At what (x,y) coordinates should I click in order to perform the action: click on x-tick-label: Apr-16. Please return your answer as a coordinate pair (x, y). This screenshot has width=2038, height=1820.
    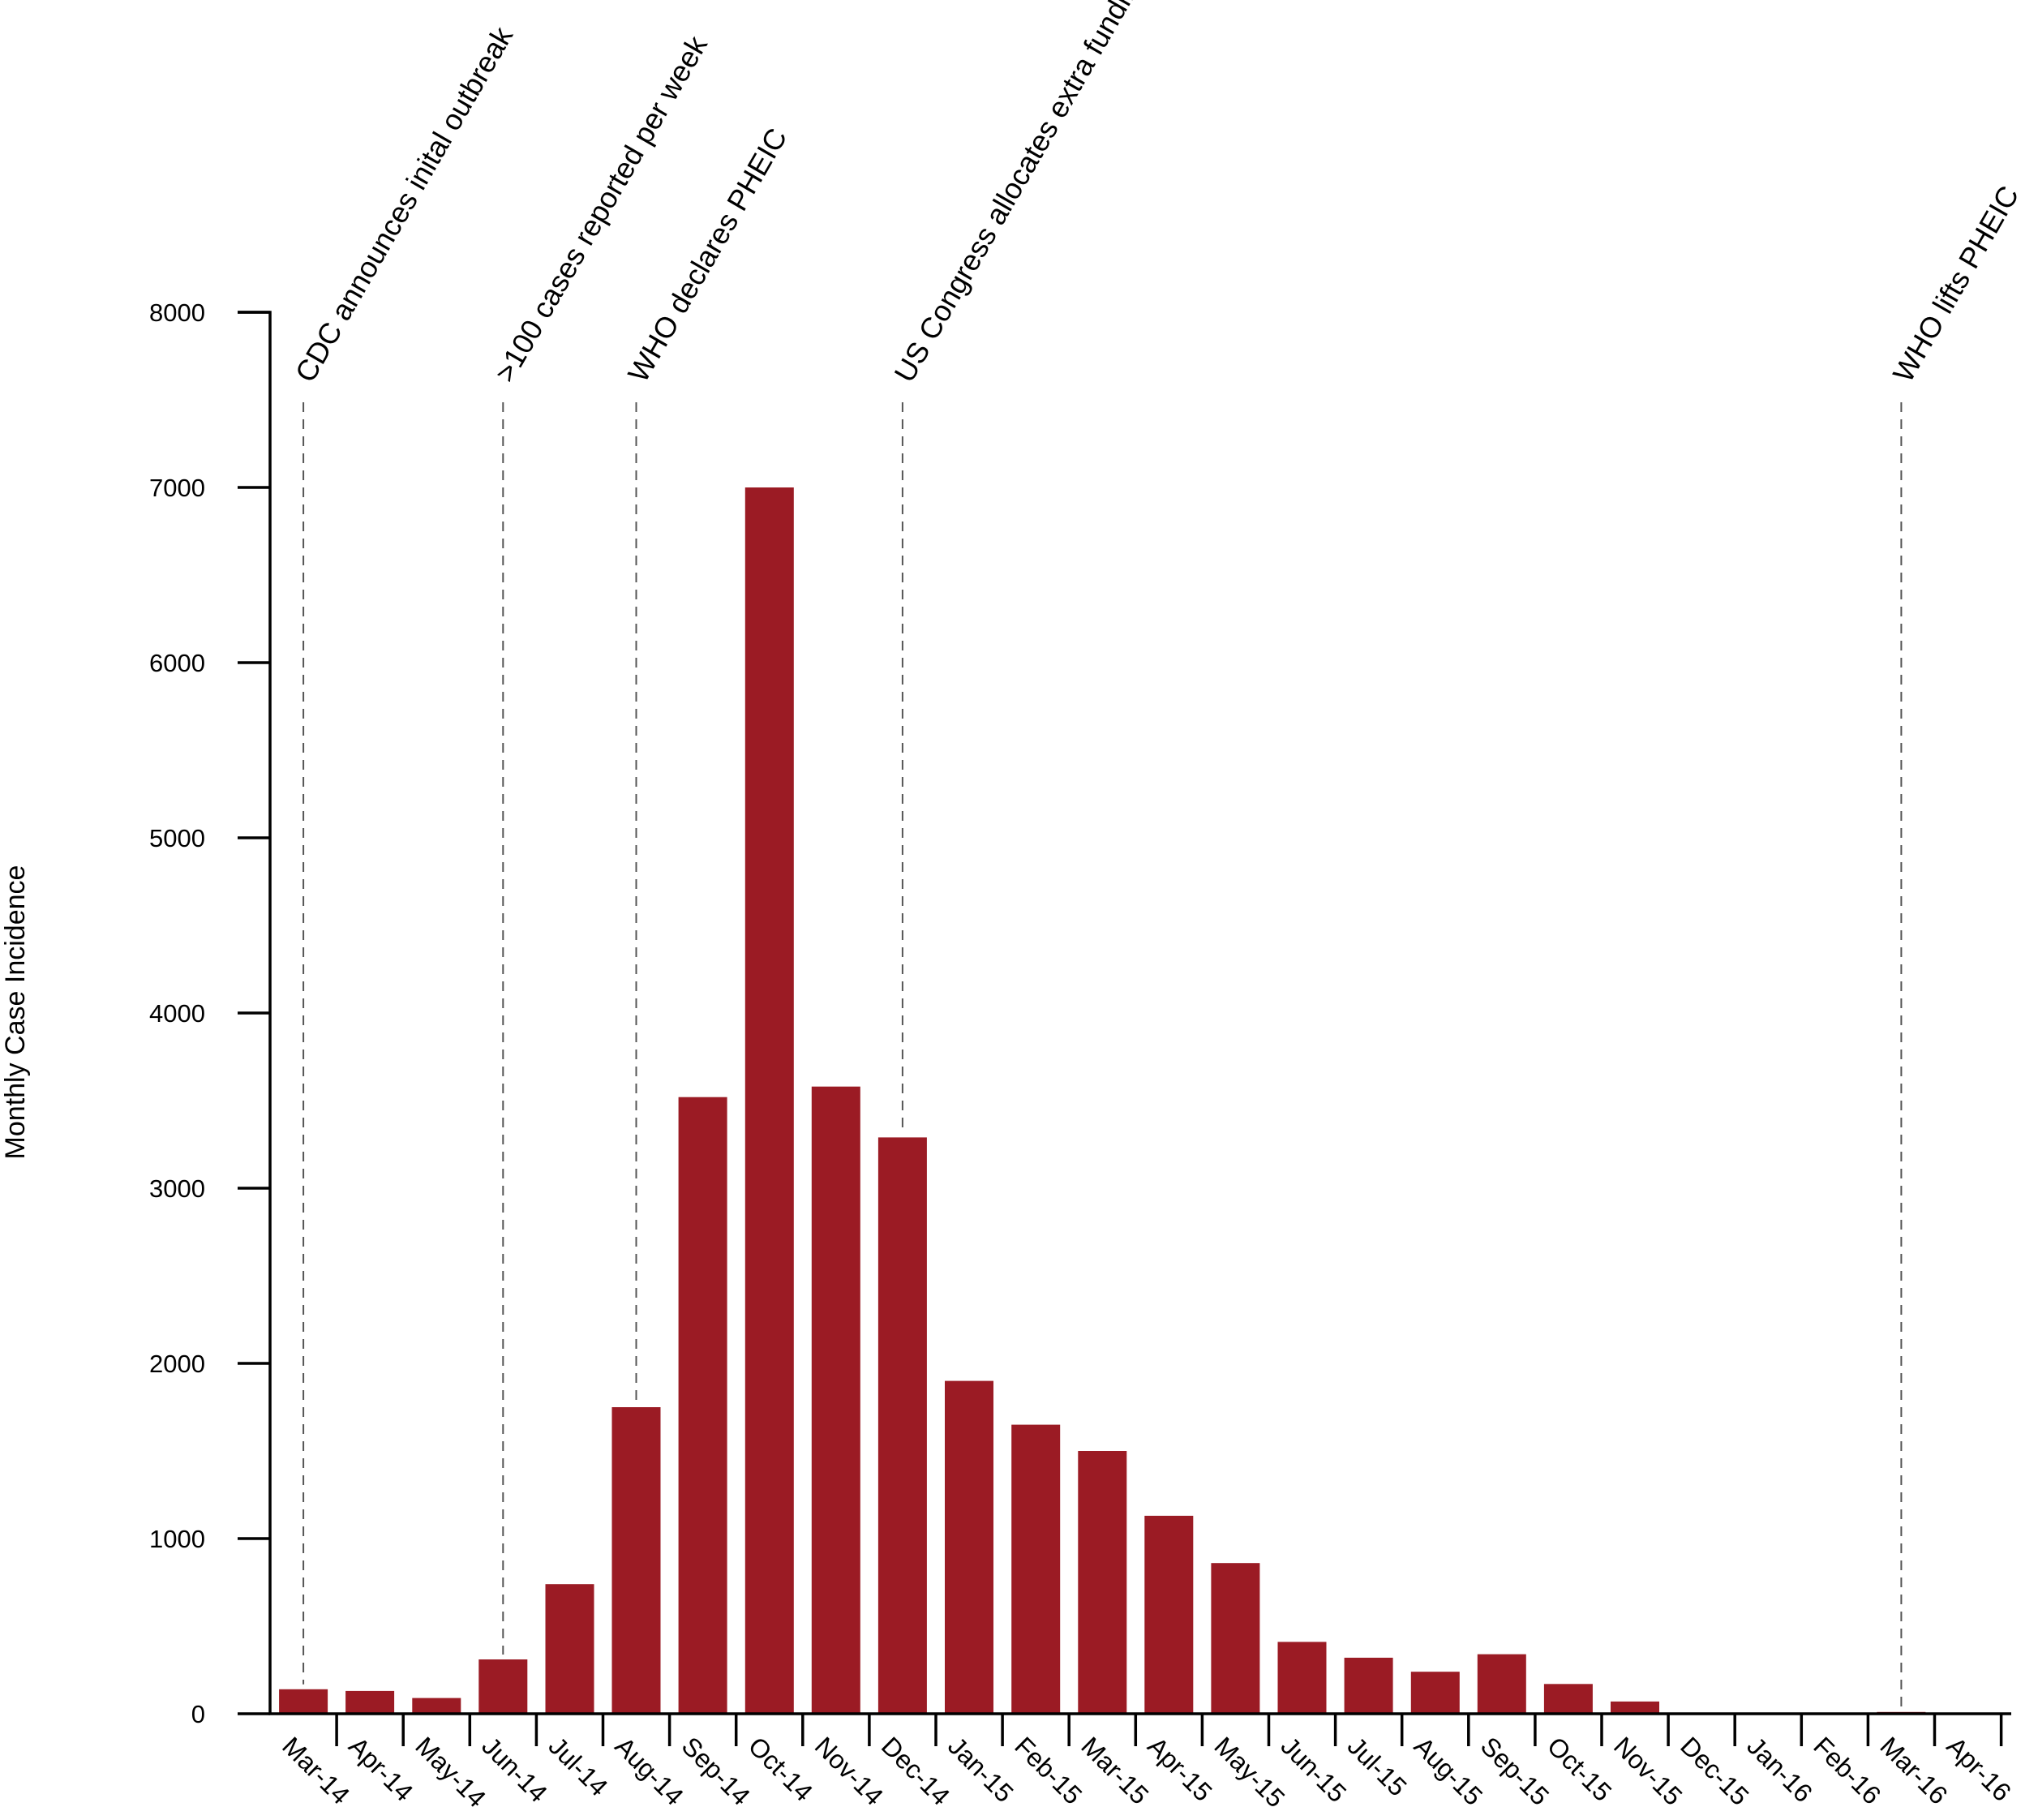
    Looking at the image, I should click on (1979, 1768).